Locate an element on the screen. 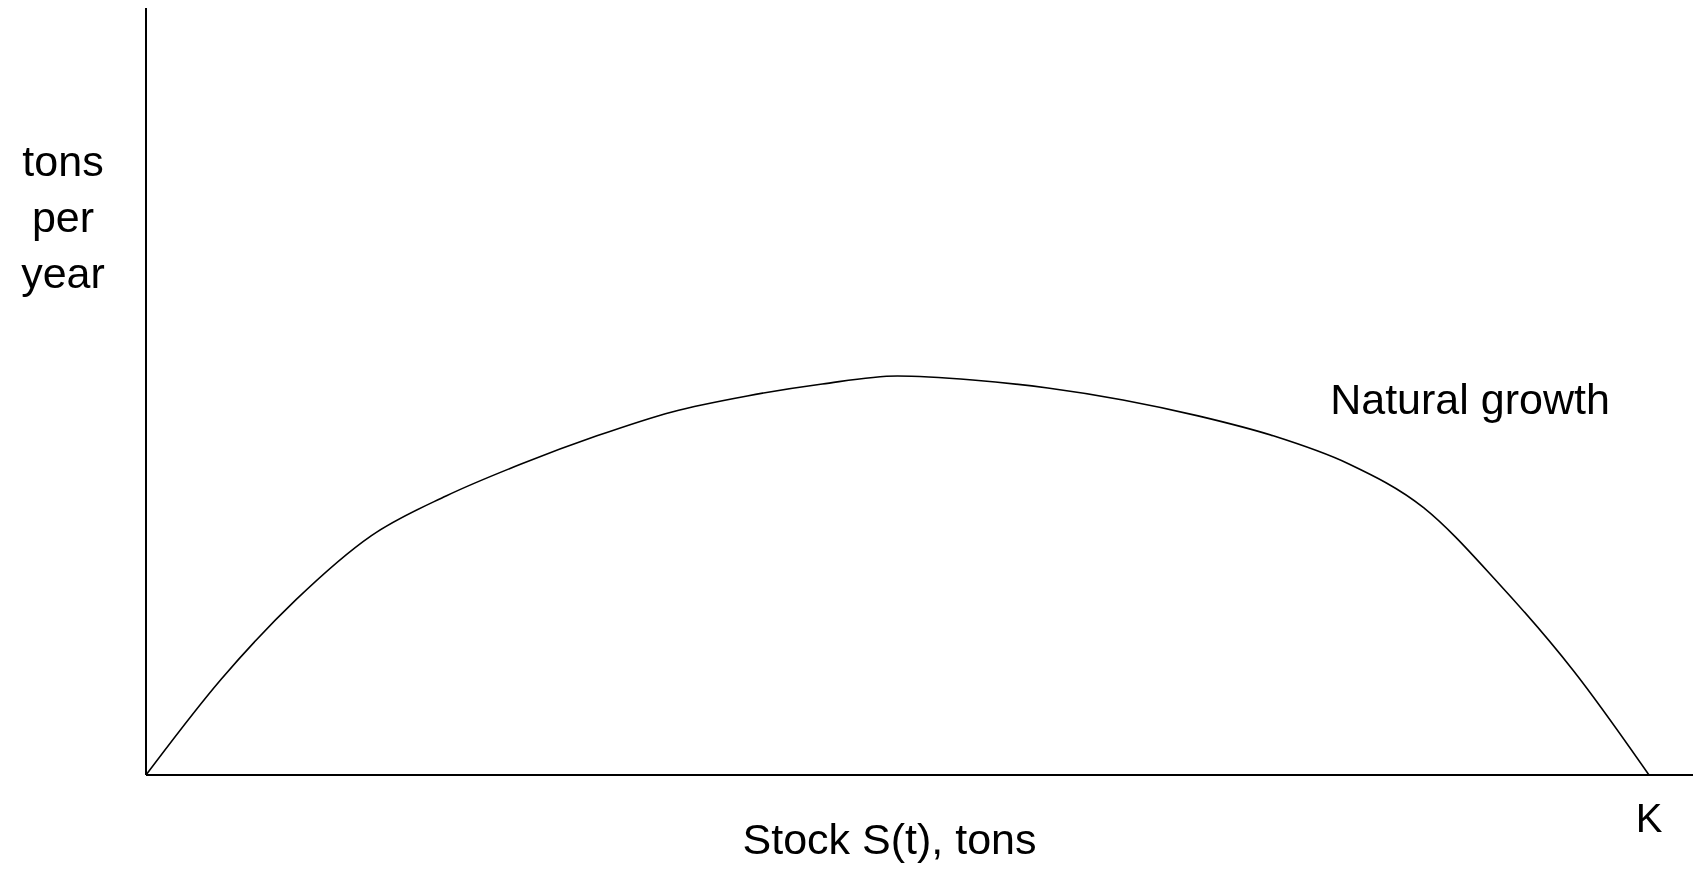 The width and height of the screenshot is (1693, 869). text: K is located at coordinates (1649, 818).